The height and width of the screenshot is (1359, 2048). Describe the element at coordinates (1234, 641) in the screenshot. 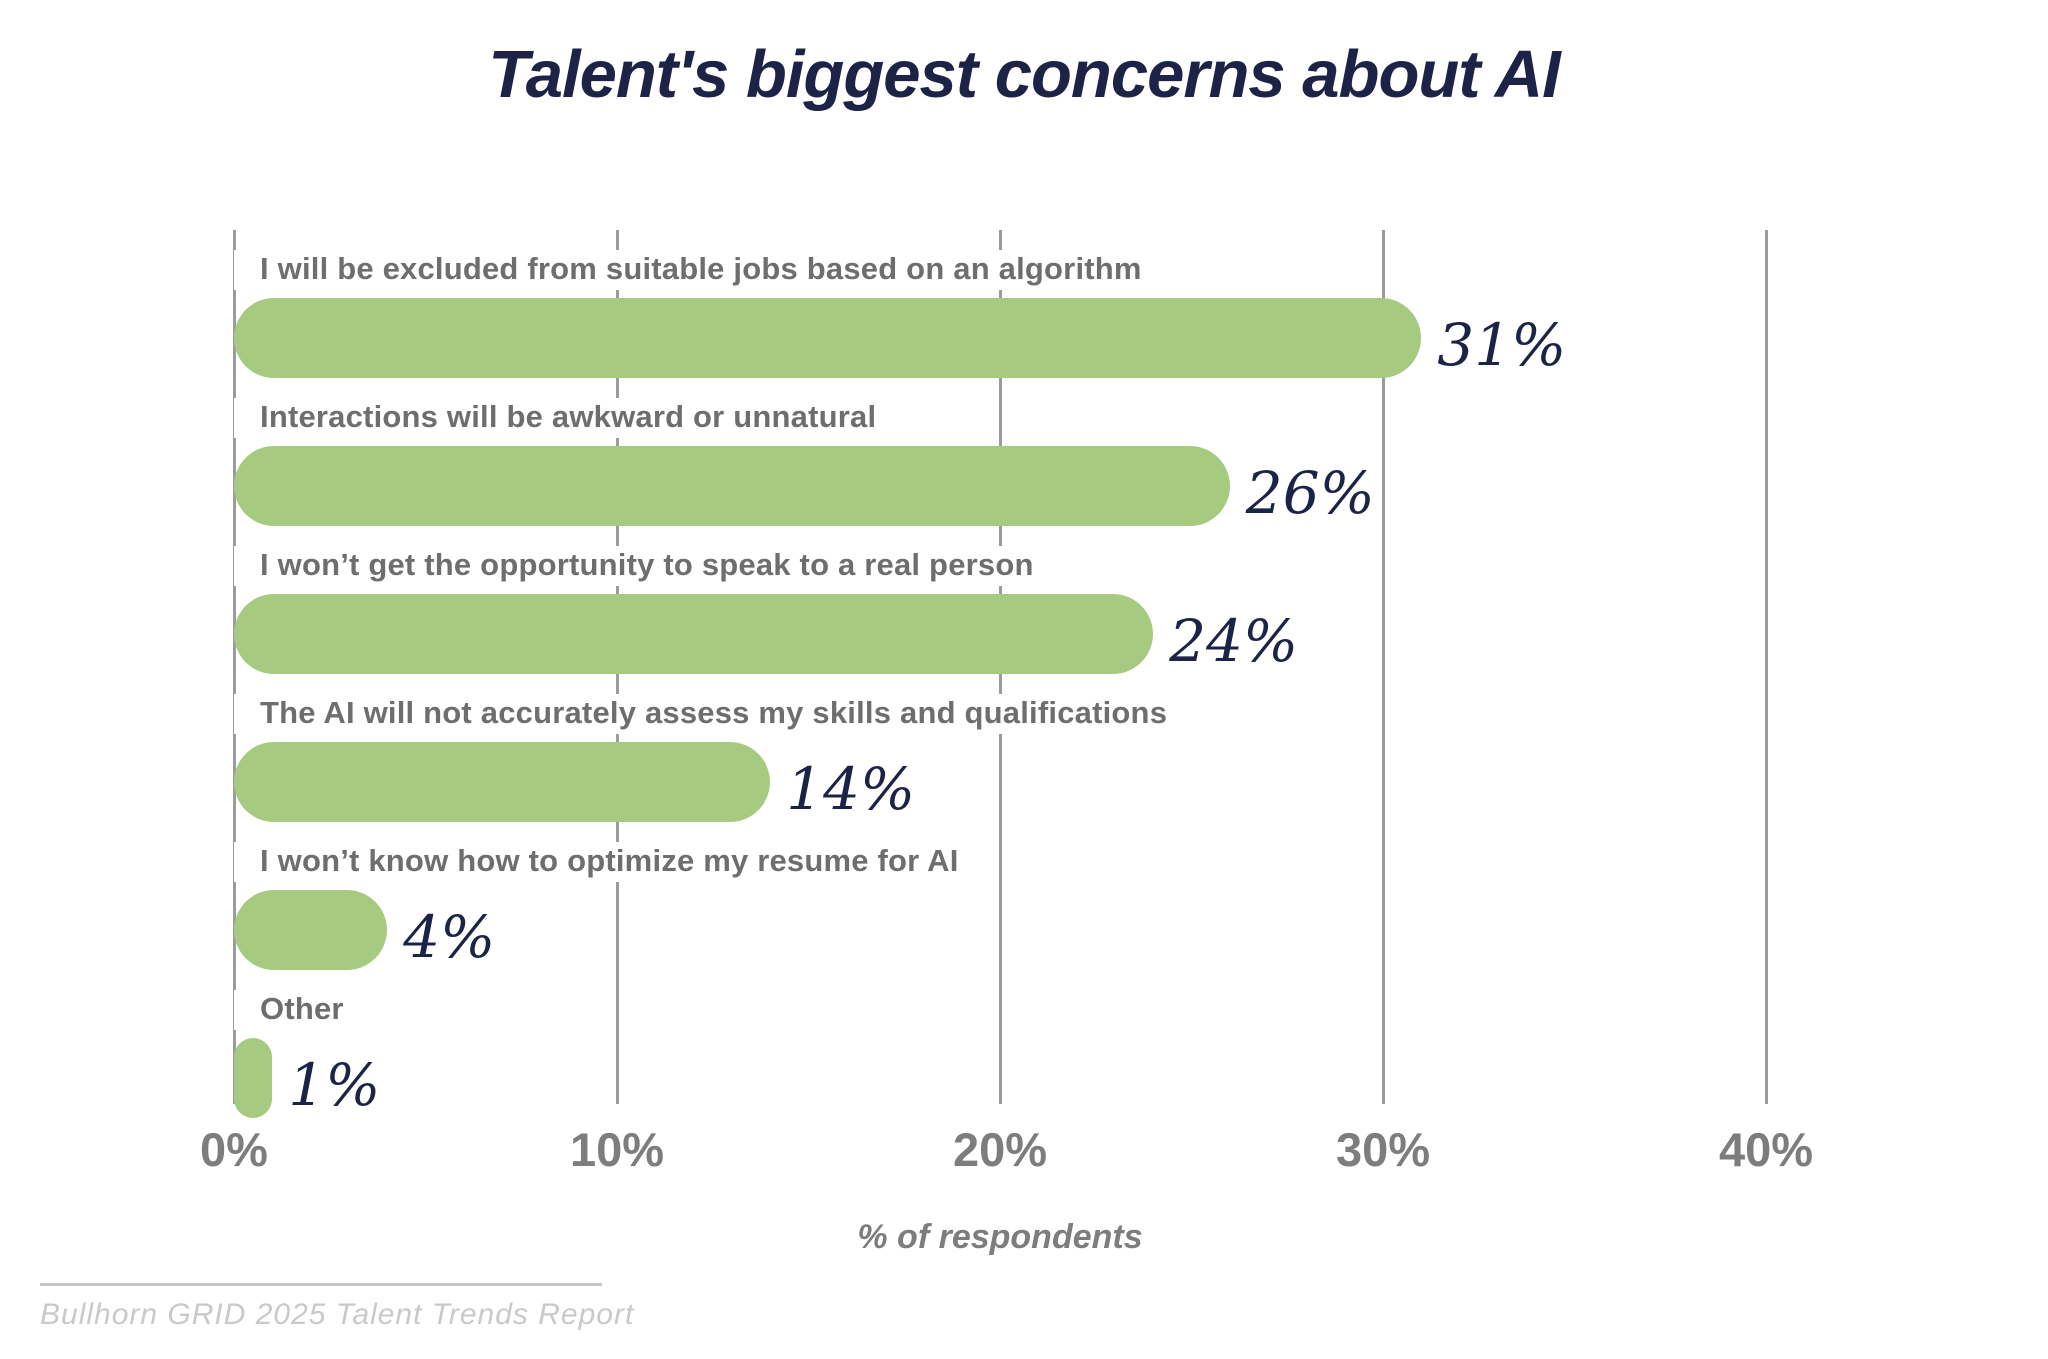

I see `bar-value-label: 24%` at that location.